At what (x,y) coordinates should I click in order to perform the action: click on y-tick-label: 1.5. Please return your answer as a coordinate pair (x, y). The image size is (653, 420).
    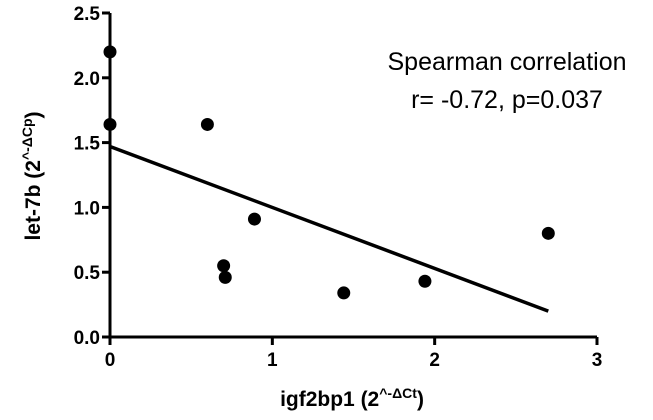
    Looking at the image, I should click on (87, 144).